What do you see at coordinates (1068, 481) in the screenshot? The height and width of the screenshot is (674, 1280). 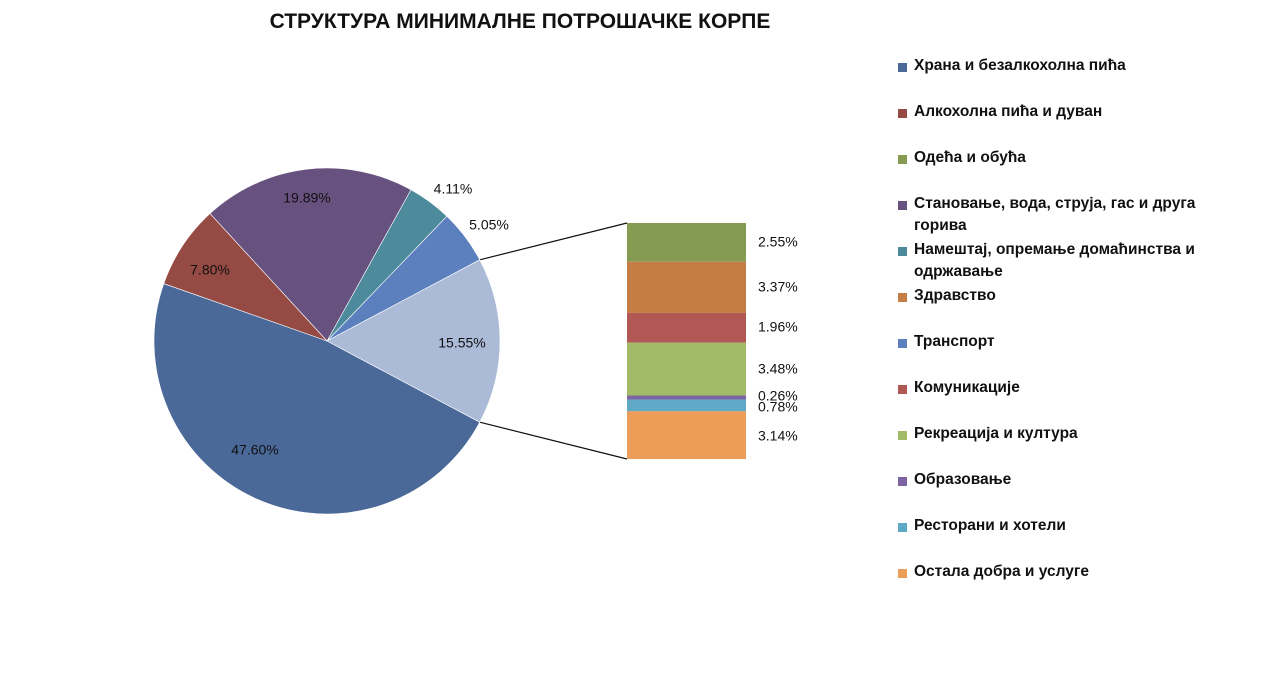 I see `legend-item: Образовање` at bounding box center [1068, 481].